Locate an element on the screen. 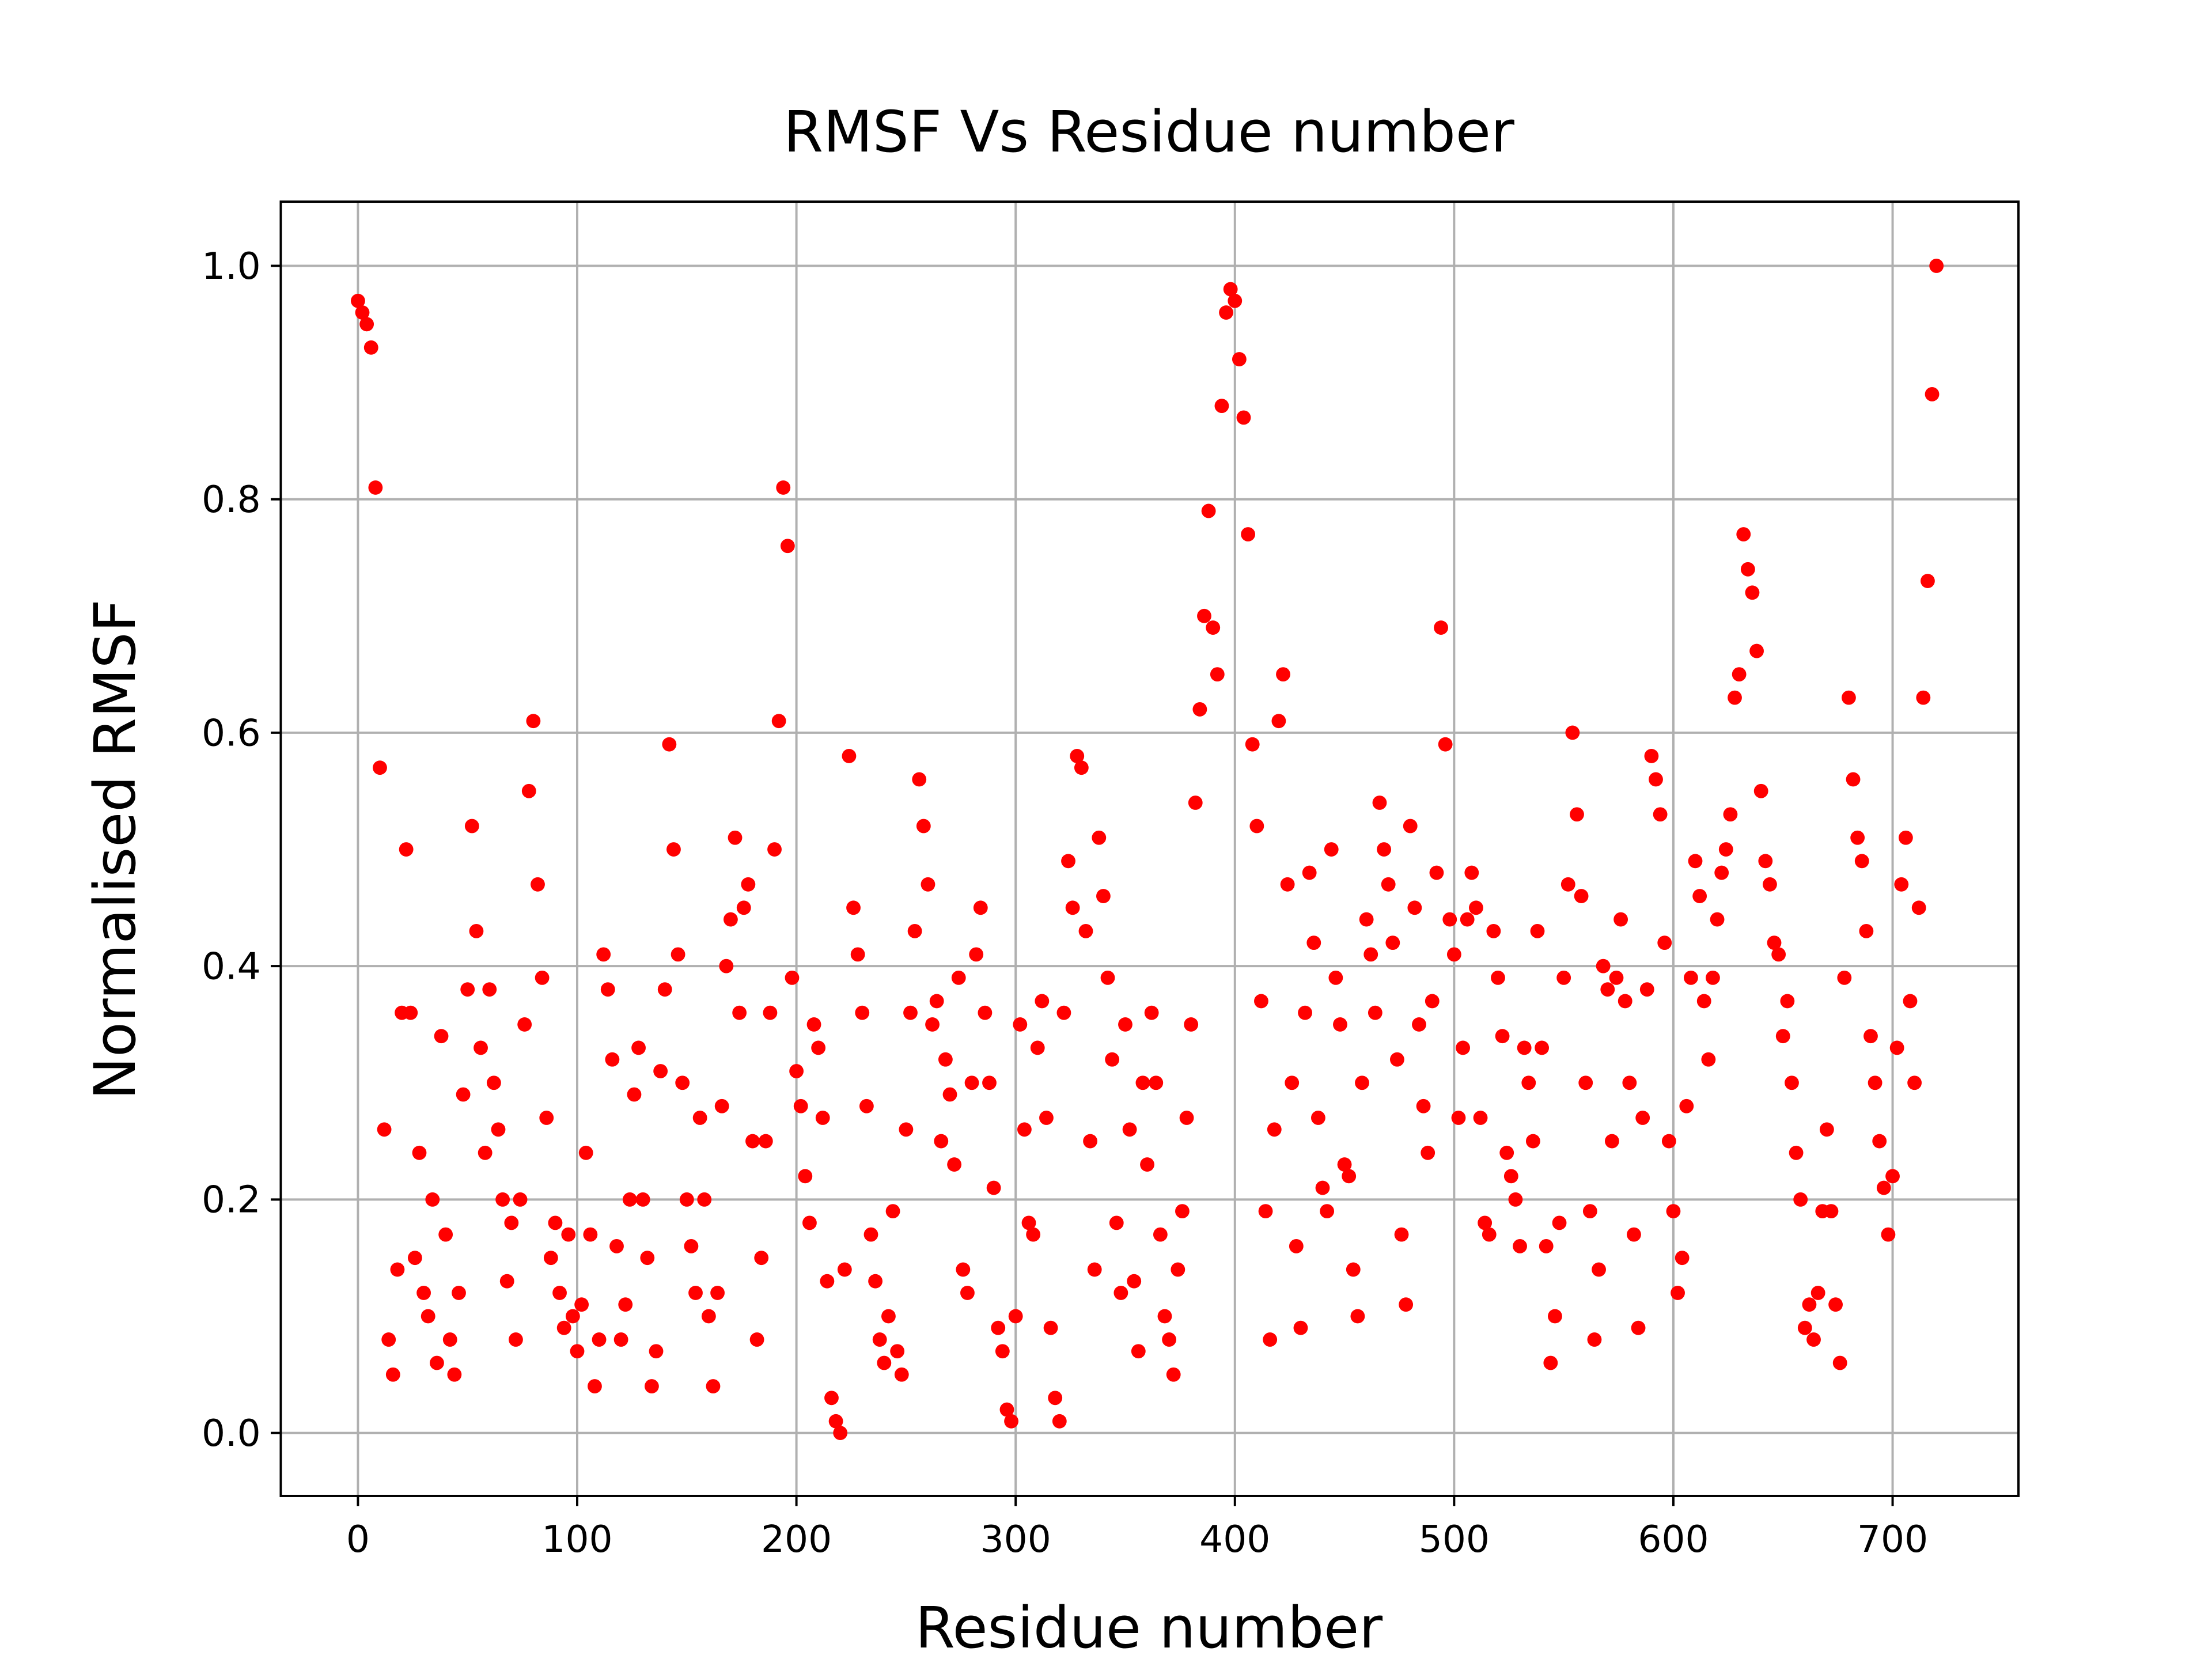 The height and width of the screenshot is (1659, 2212). x-tick-label: 100 is located at coordinates (576, 1539).